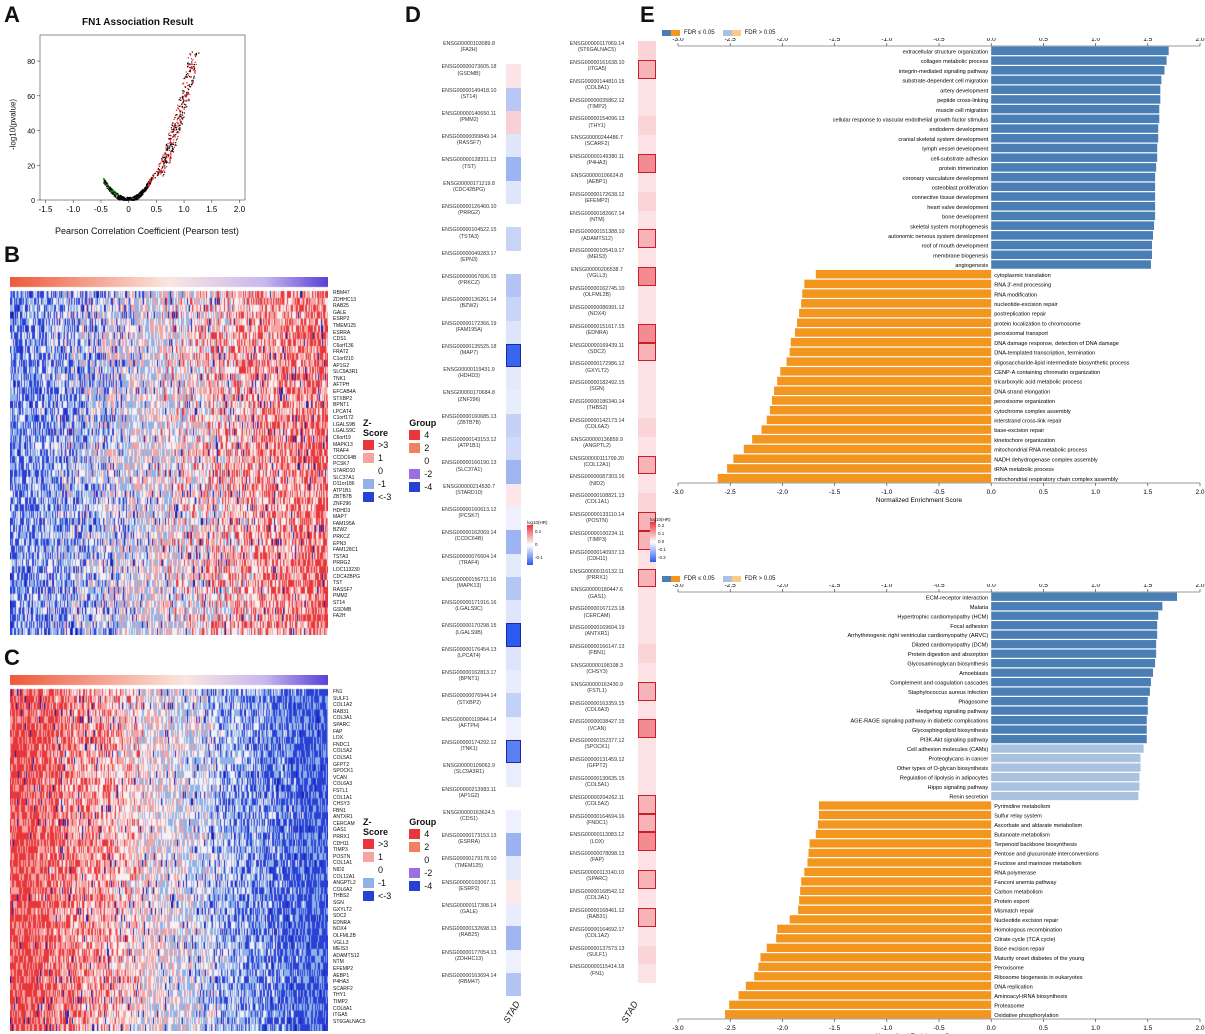 The width and height of the screenshot is (1205, 1034). Describe the element at coordinates (342, 497) in the screenshot. I see `heatmap-b-gene-label: ZBTB7B` at that location.